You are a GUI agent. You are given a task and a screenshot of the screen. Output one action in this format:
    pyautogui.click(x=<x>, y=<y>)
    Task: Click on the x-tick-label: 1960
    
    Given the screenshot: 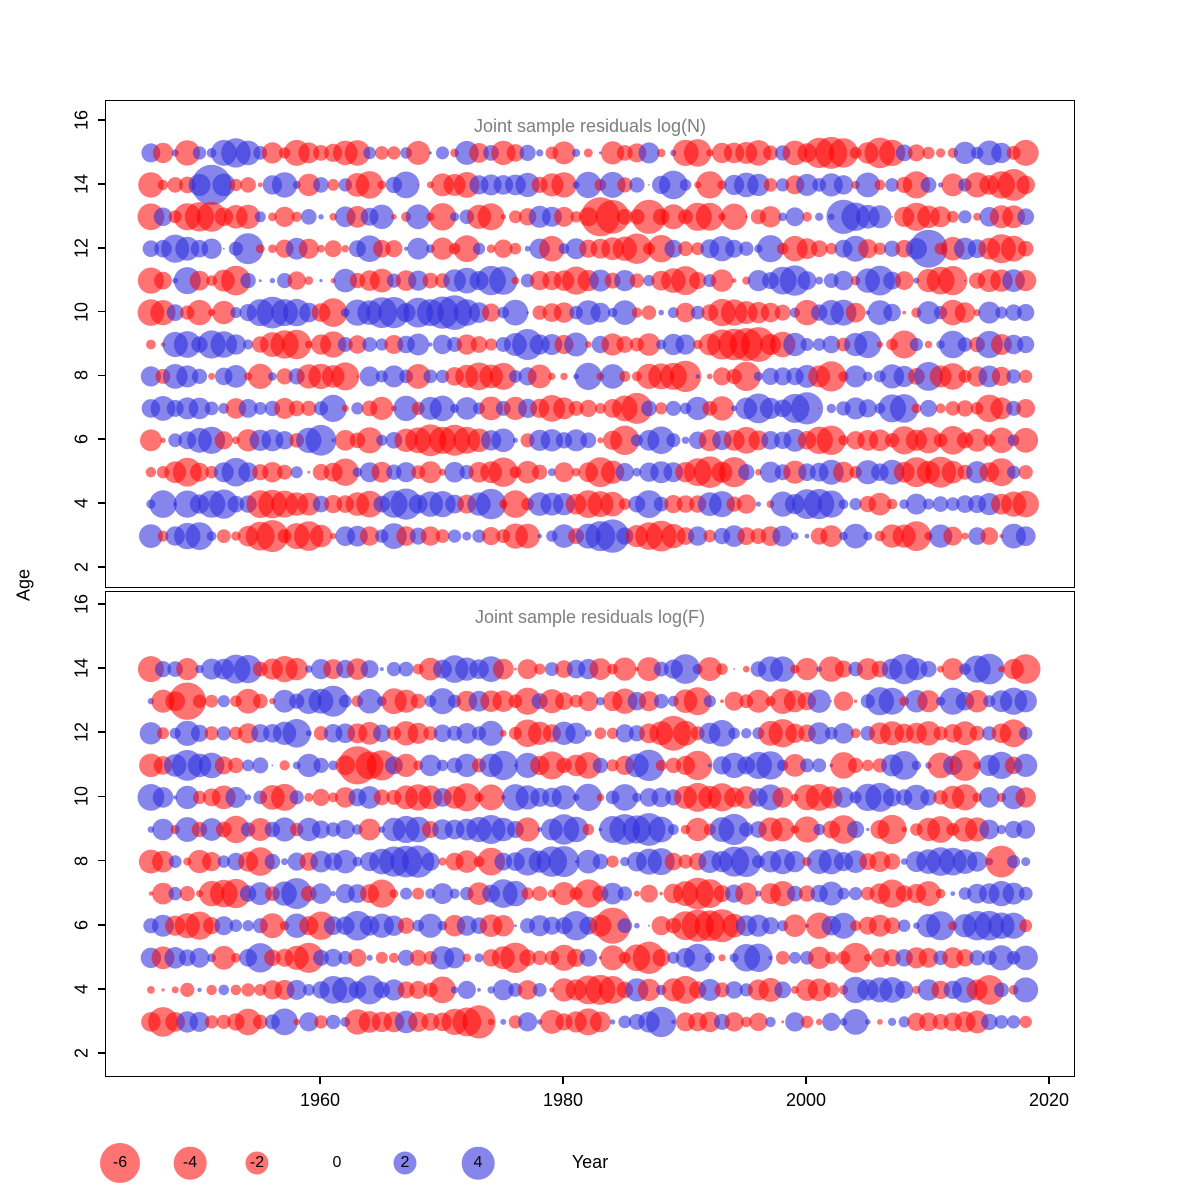 What is the action you would take?
    pyautogui.click(x=320, y=1100)
    